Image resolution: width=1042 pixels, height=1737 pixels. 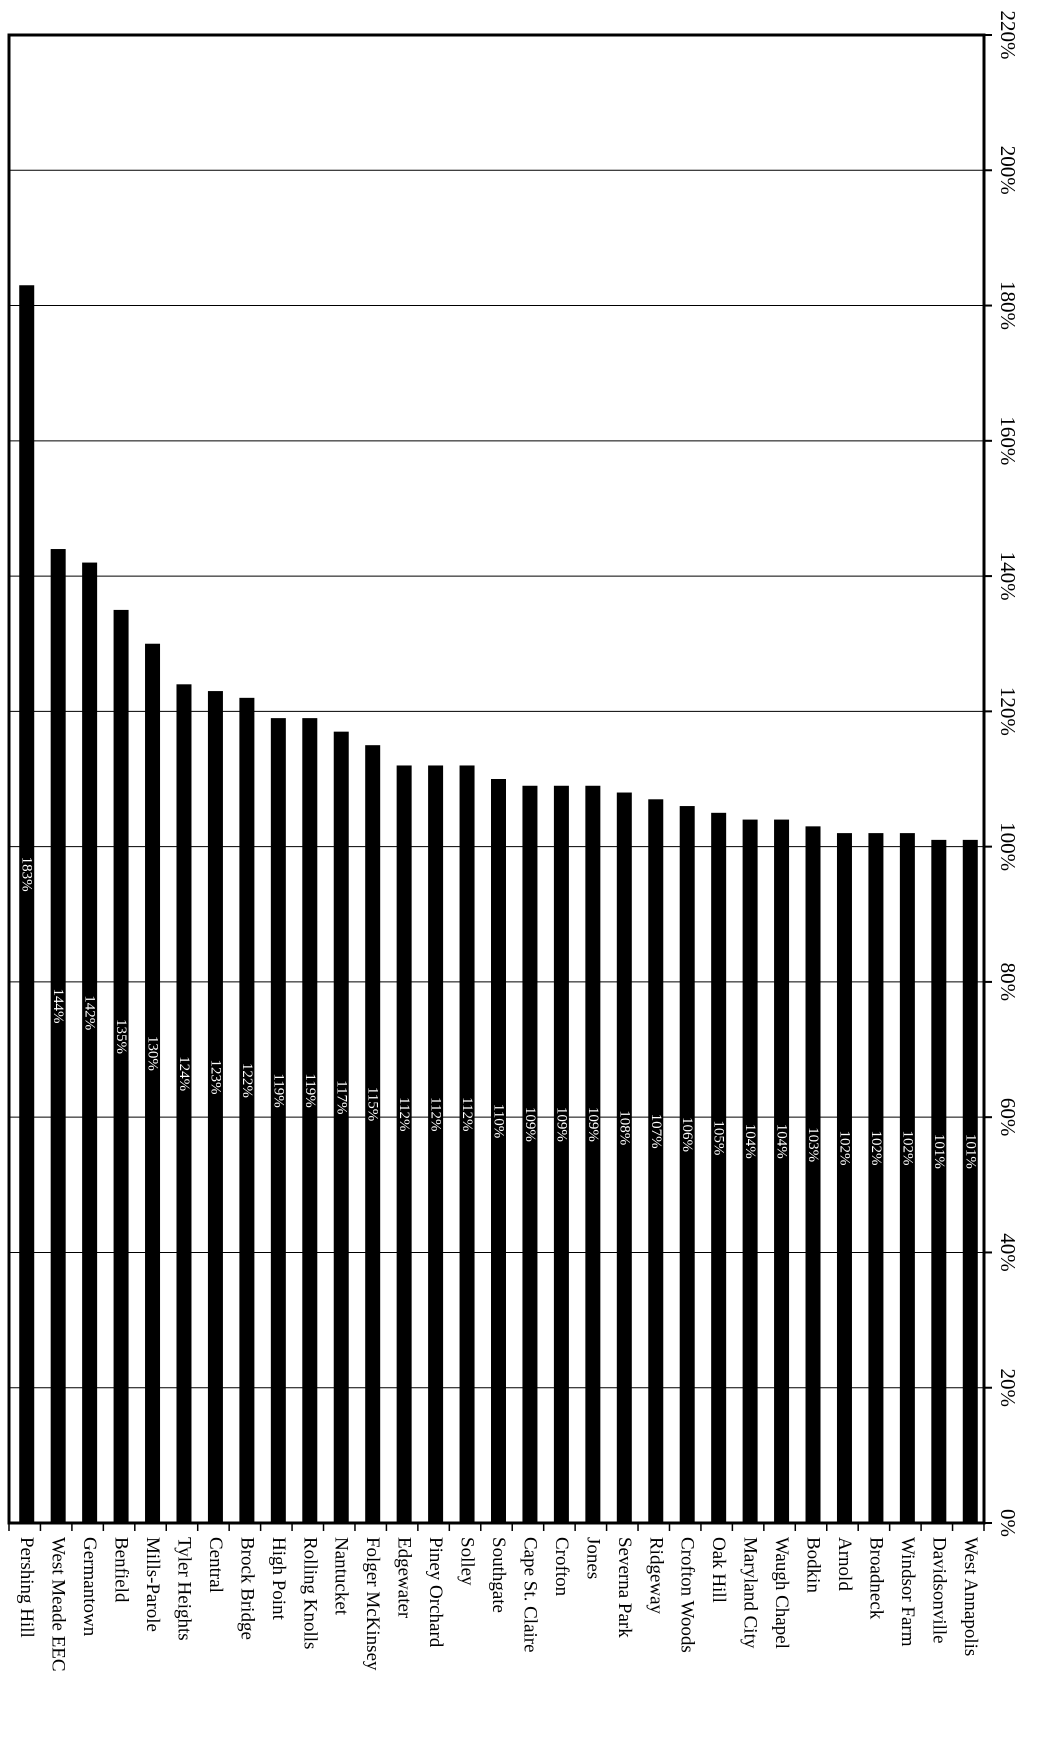 What do you see at coordinates (750, 1593) in the screenshot?
I see `category-label: Maryland City` at bounding box center [750, 1593].